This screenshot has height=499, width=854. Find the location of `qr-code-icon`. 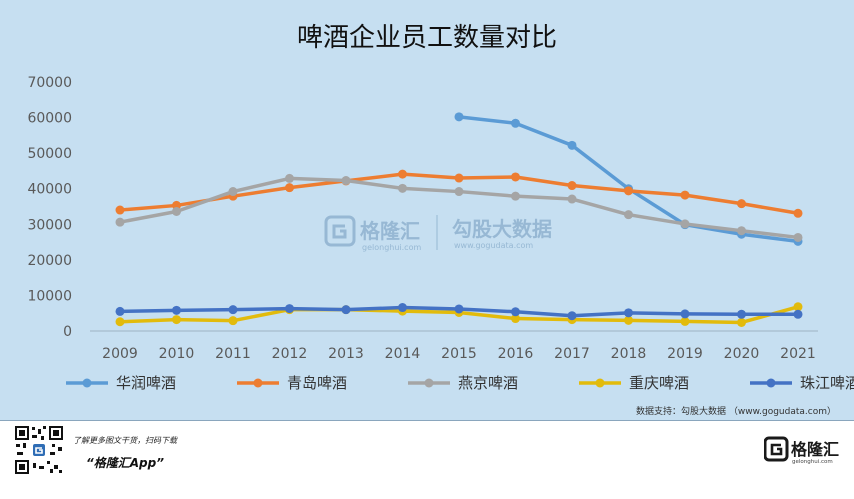

qr-code-icon is located at coordinates (39, 450).